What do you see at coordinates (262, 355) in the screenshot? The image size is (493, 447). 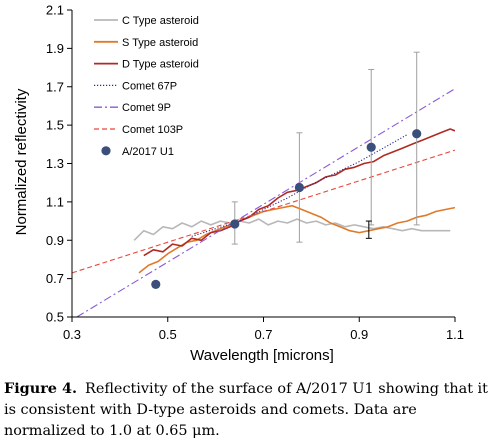 I see `x-axis-label: Wavelength [microns]` at bounding box center [262, 355].